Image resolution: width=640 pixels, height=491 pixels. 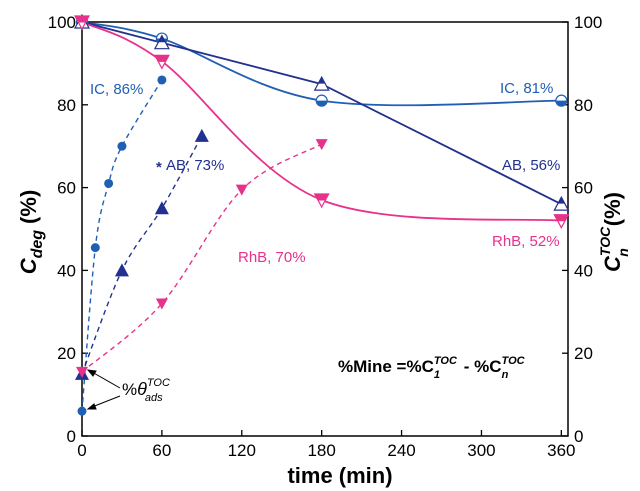 I want to click on y-right-sup: TOC, so click(x=605, y=241).